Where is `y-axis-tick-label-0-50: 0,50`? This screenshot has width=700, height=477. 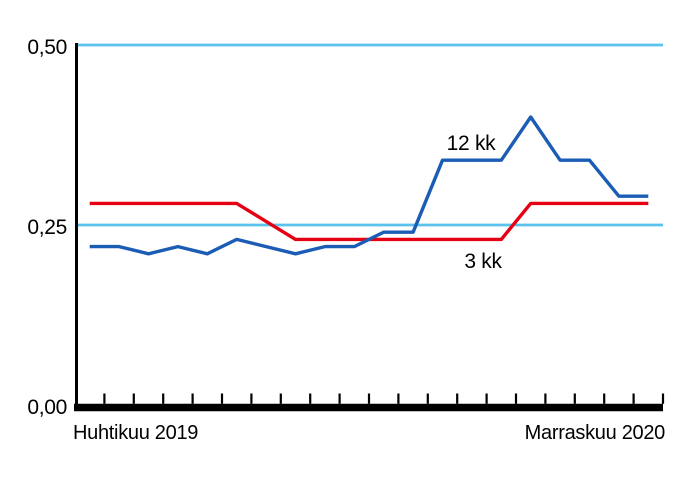
y-axis-tick-label-0-50: 0,50 is located at coordinates (47, 47).